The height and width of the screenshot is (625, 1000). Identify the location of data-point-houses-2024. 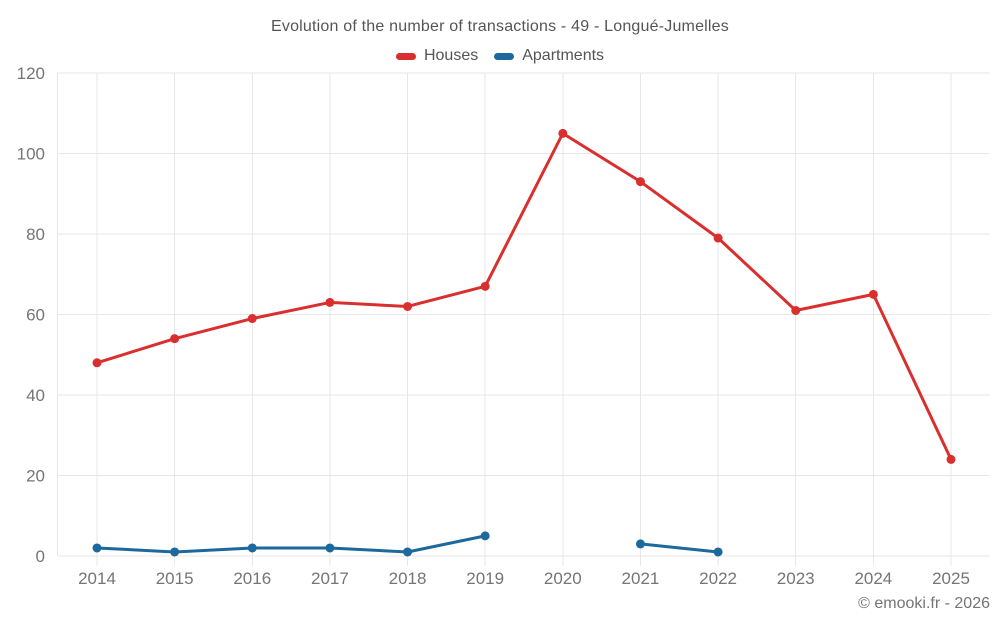
(873, 294).